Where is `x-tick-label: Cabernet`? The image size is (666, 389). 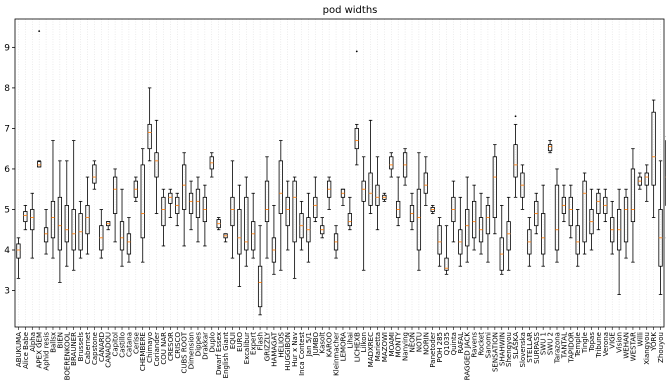 x-tick-label: Cabernet is located at coordinates (88, 348).